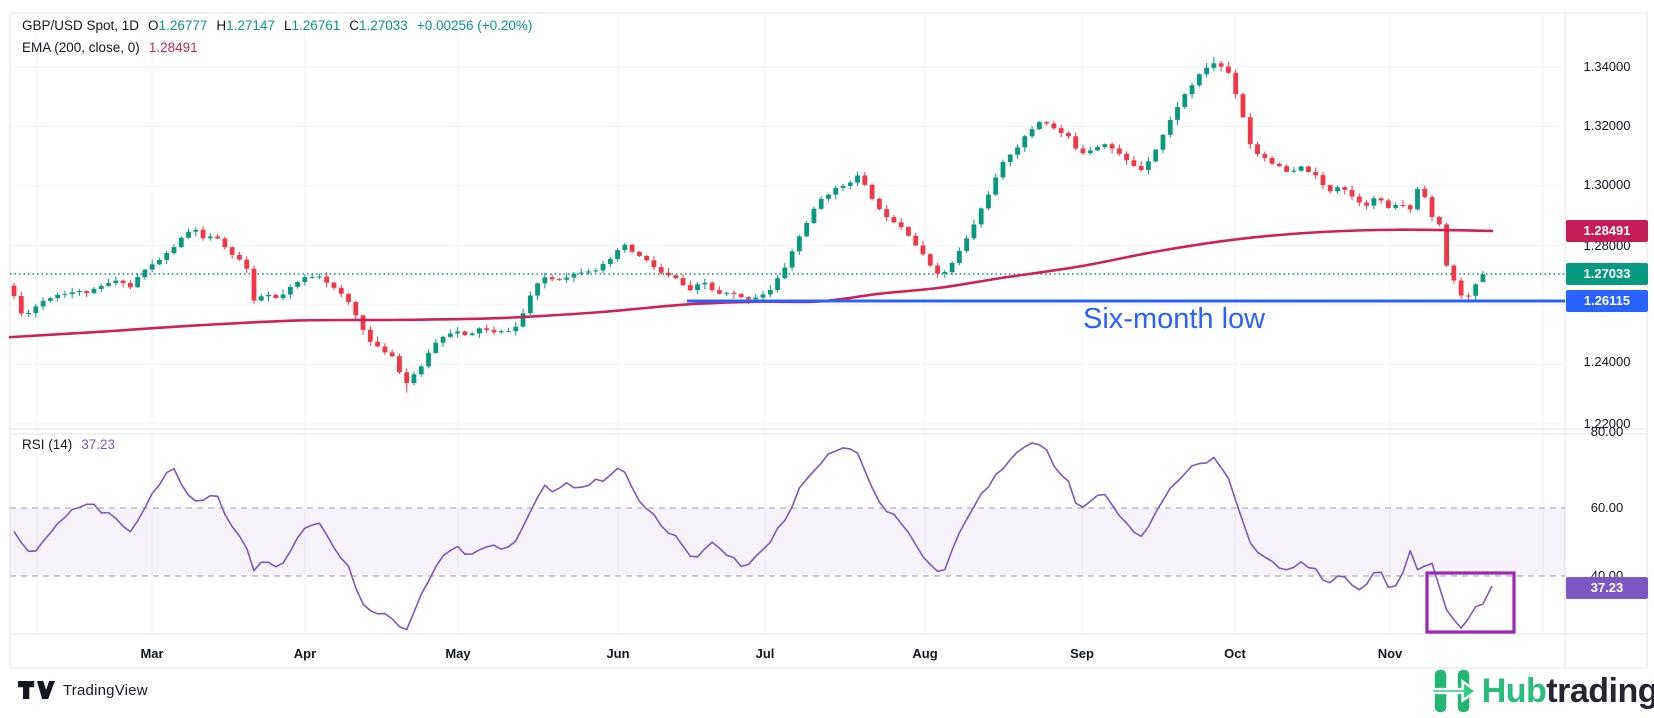 Image resolution: width=1654 pixels, height=718 pixels. What do you see at coordinates (1607, 507) in the screenshot?
I see `price-axis-label: 60.00` at bounding box center [1607, 507].